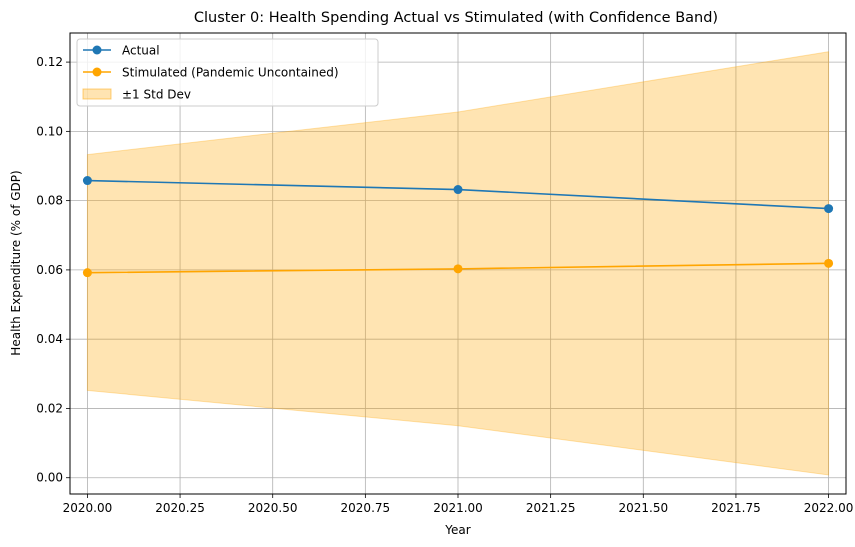 This screenshot has width=855, height=547. What do you see at coordinates (180, 508) in the screenshot?
I see `x-tick-label: 2020.25` at bounding box center [180, 508].